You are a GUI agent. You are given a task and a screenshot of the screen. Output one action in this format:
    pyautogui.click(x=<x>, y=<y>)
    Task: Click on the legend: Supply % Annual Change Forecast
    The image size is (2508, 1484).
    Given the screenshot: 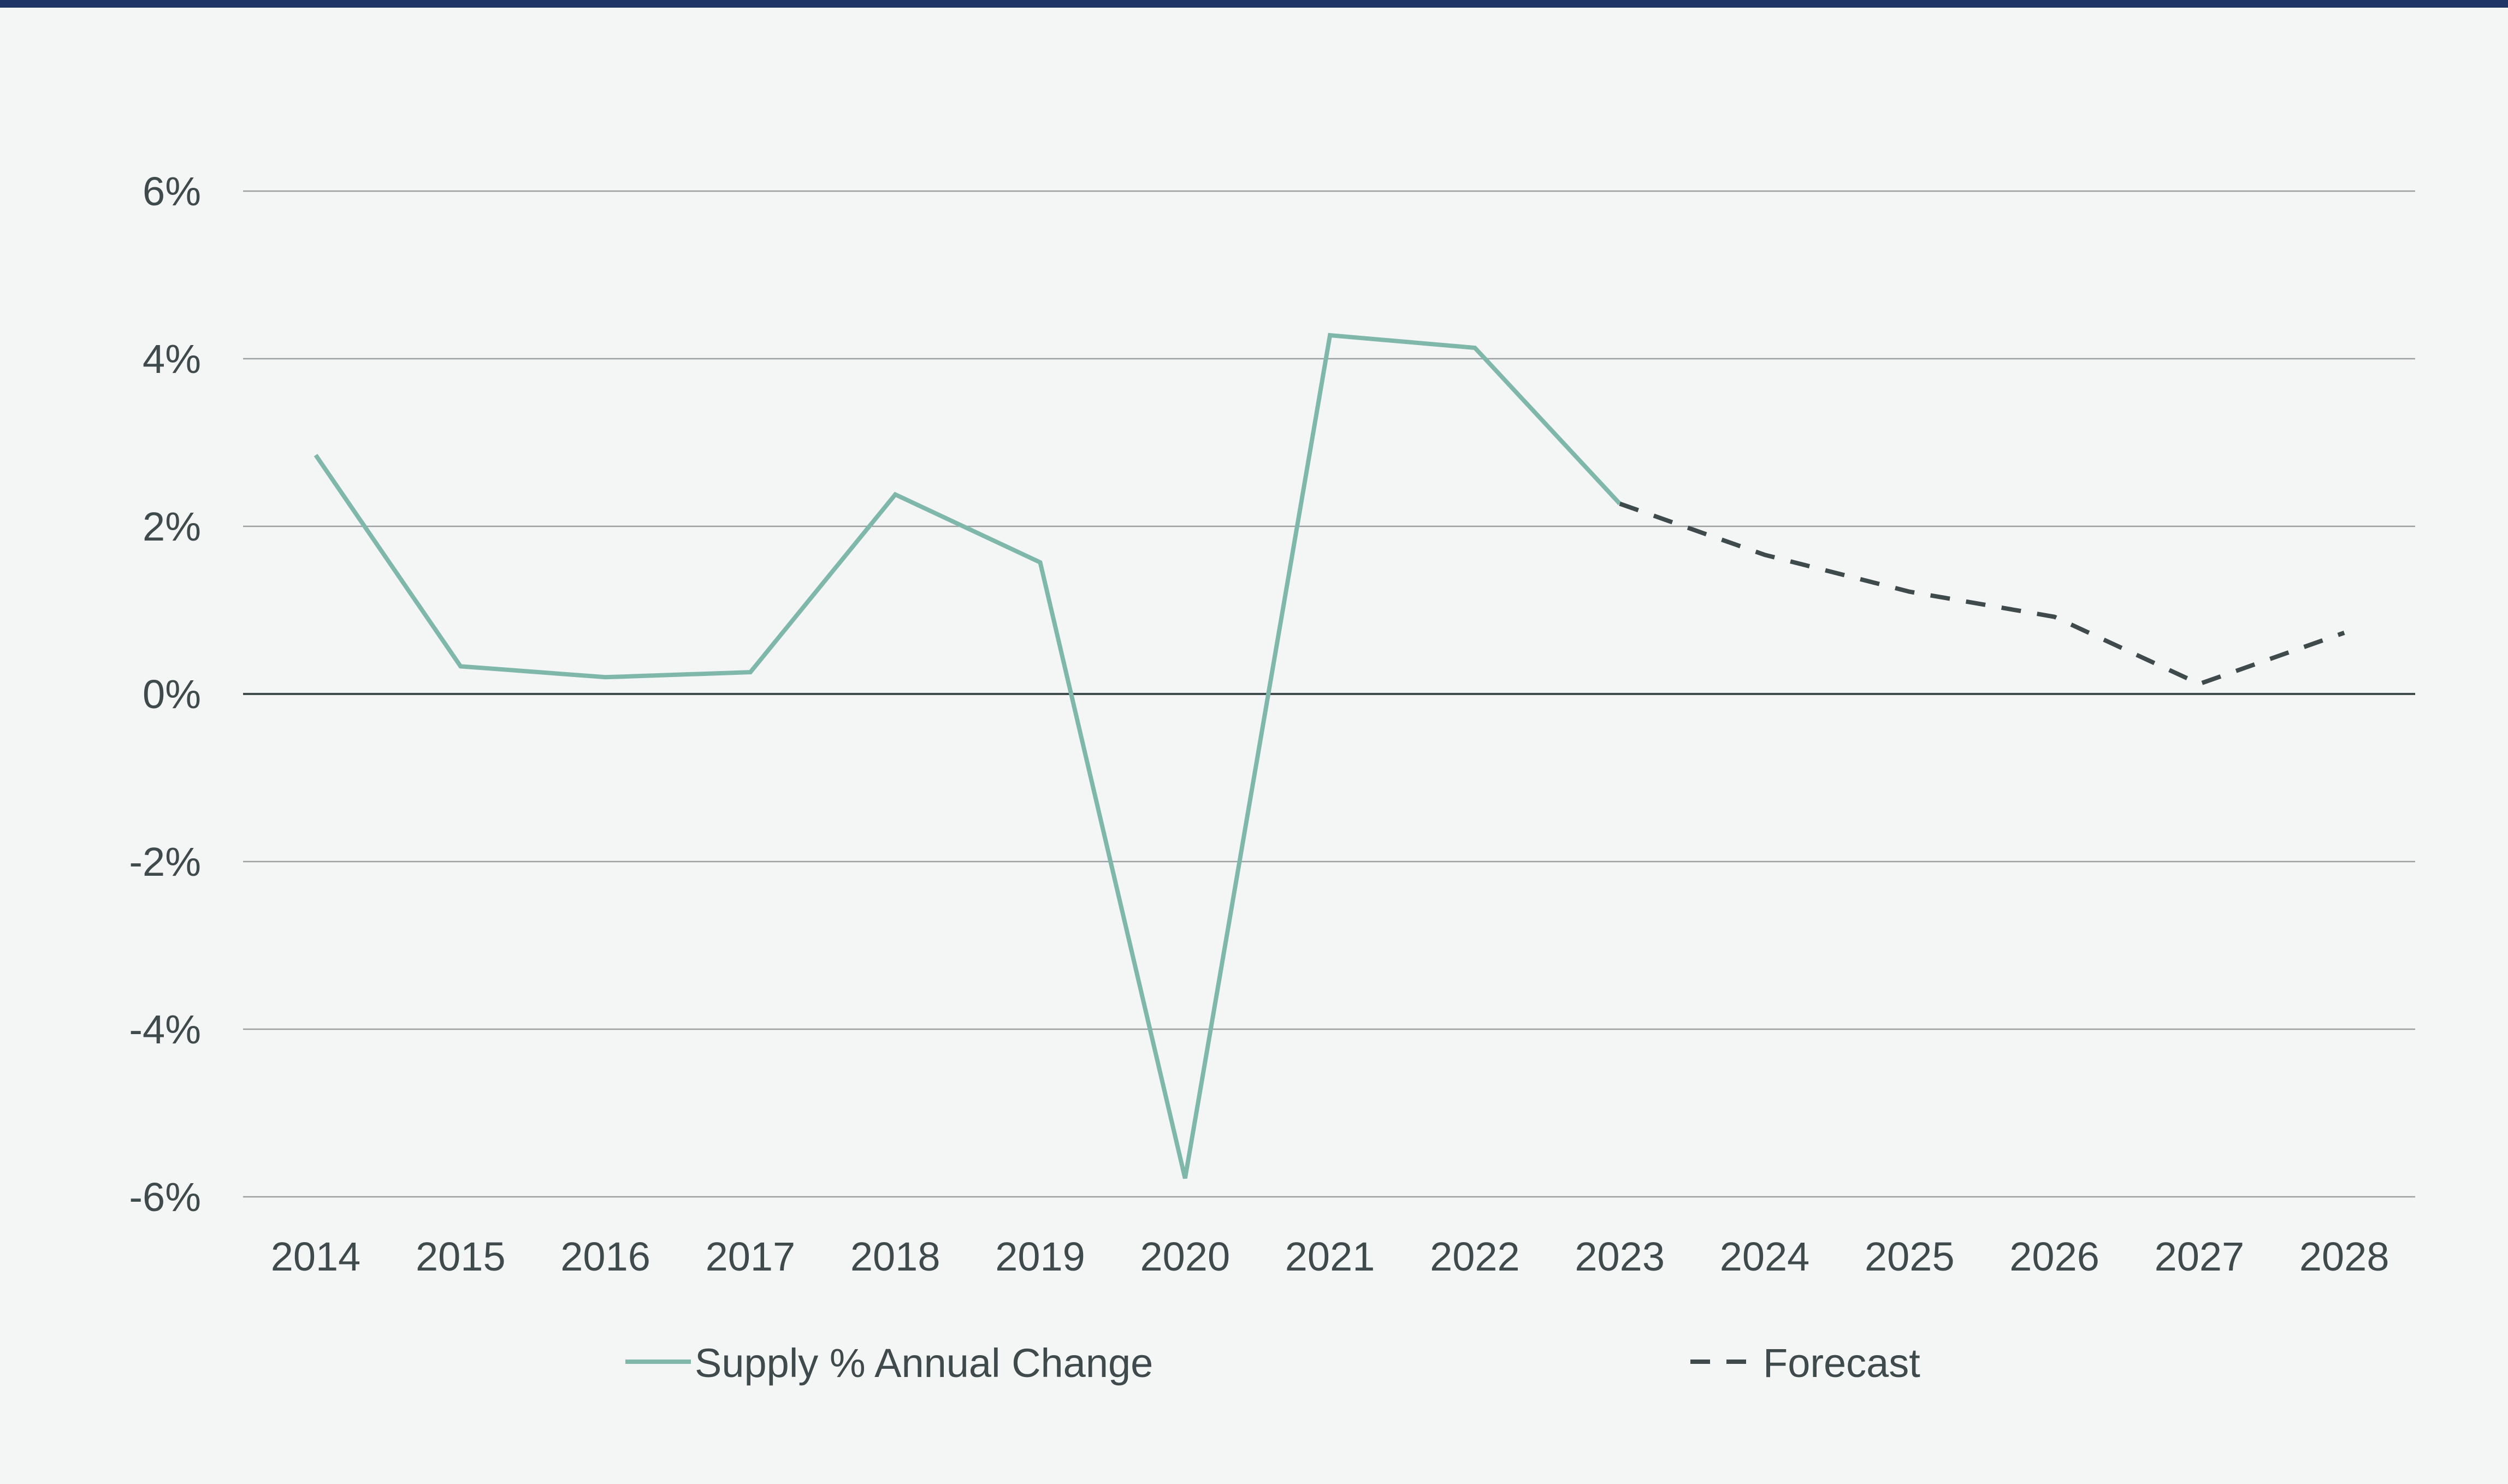 What is the action you would take?
    pyautogui.click(x=1272, y=1363)
    